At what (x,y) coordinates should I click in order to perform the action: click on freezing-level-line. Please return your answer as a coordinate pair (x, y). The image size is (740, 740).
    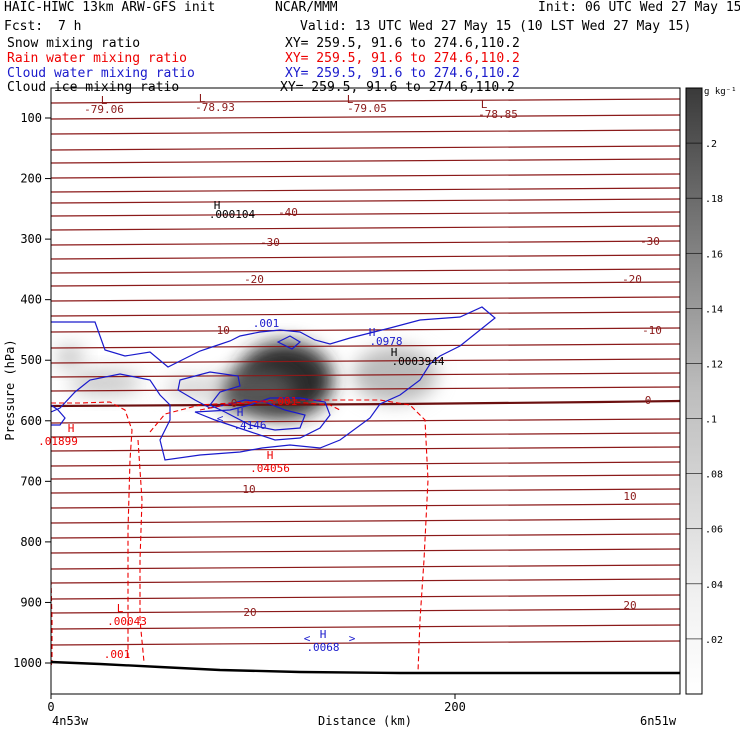
    Looking at the image, I should click on (365, 403).